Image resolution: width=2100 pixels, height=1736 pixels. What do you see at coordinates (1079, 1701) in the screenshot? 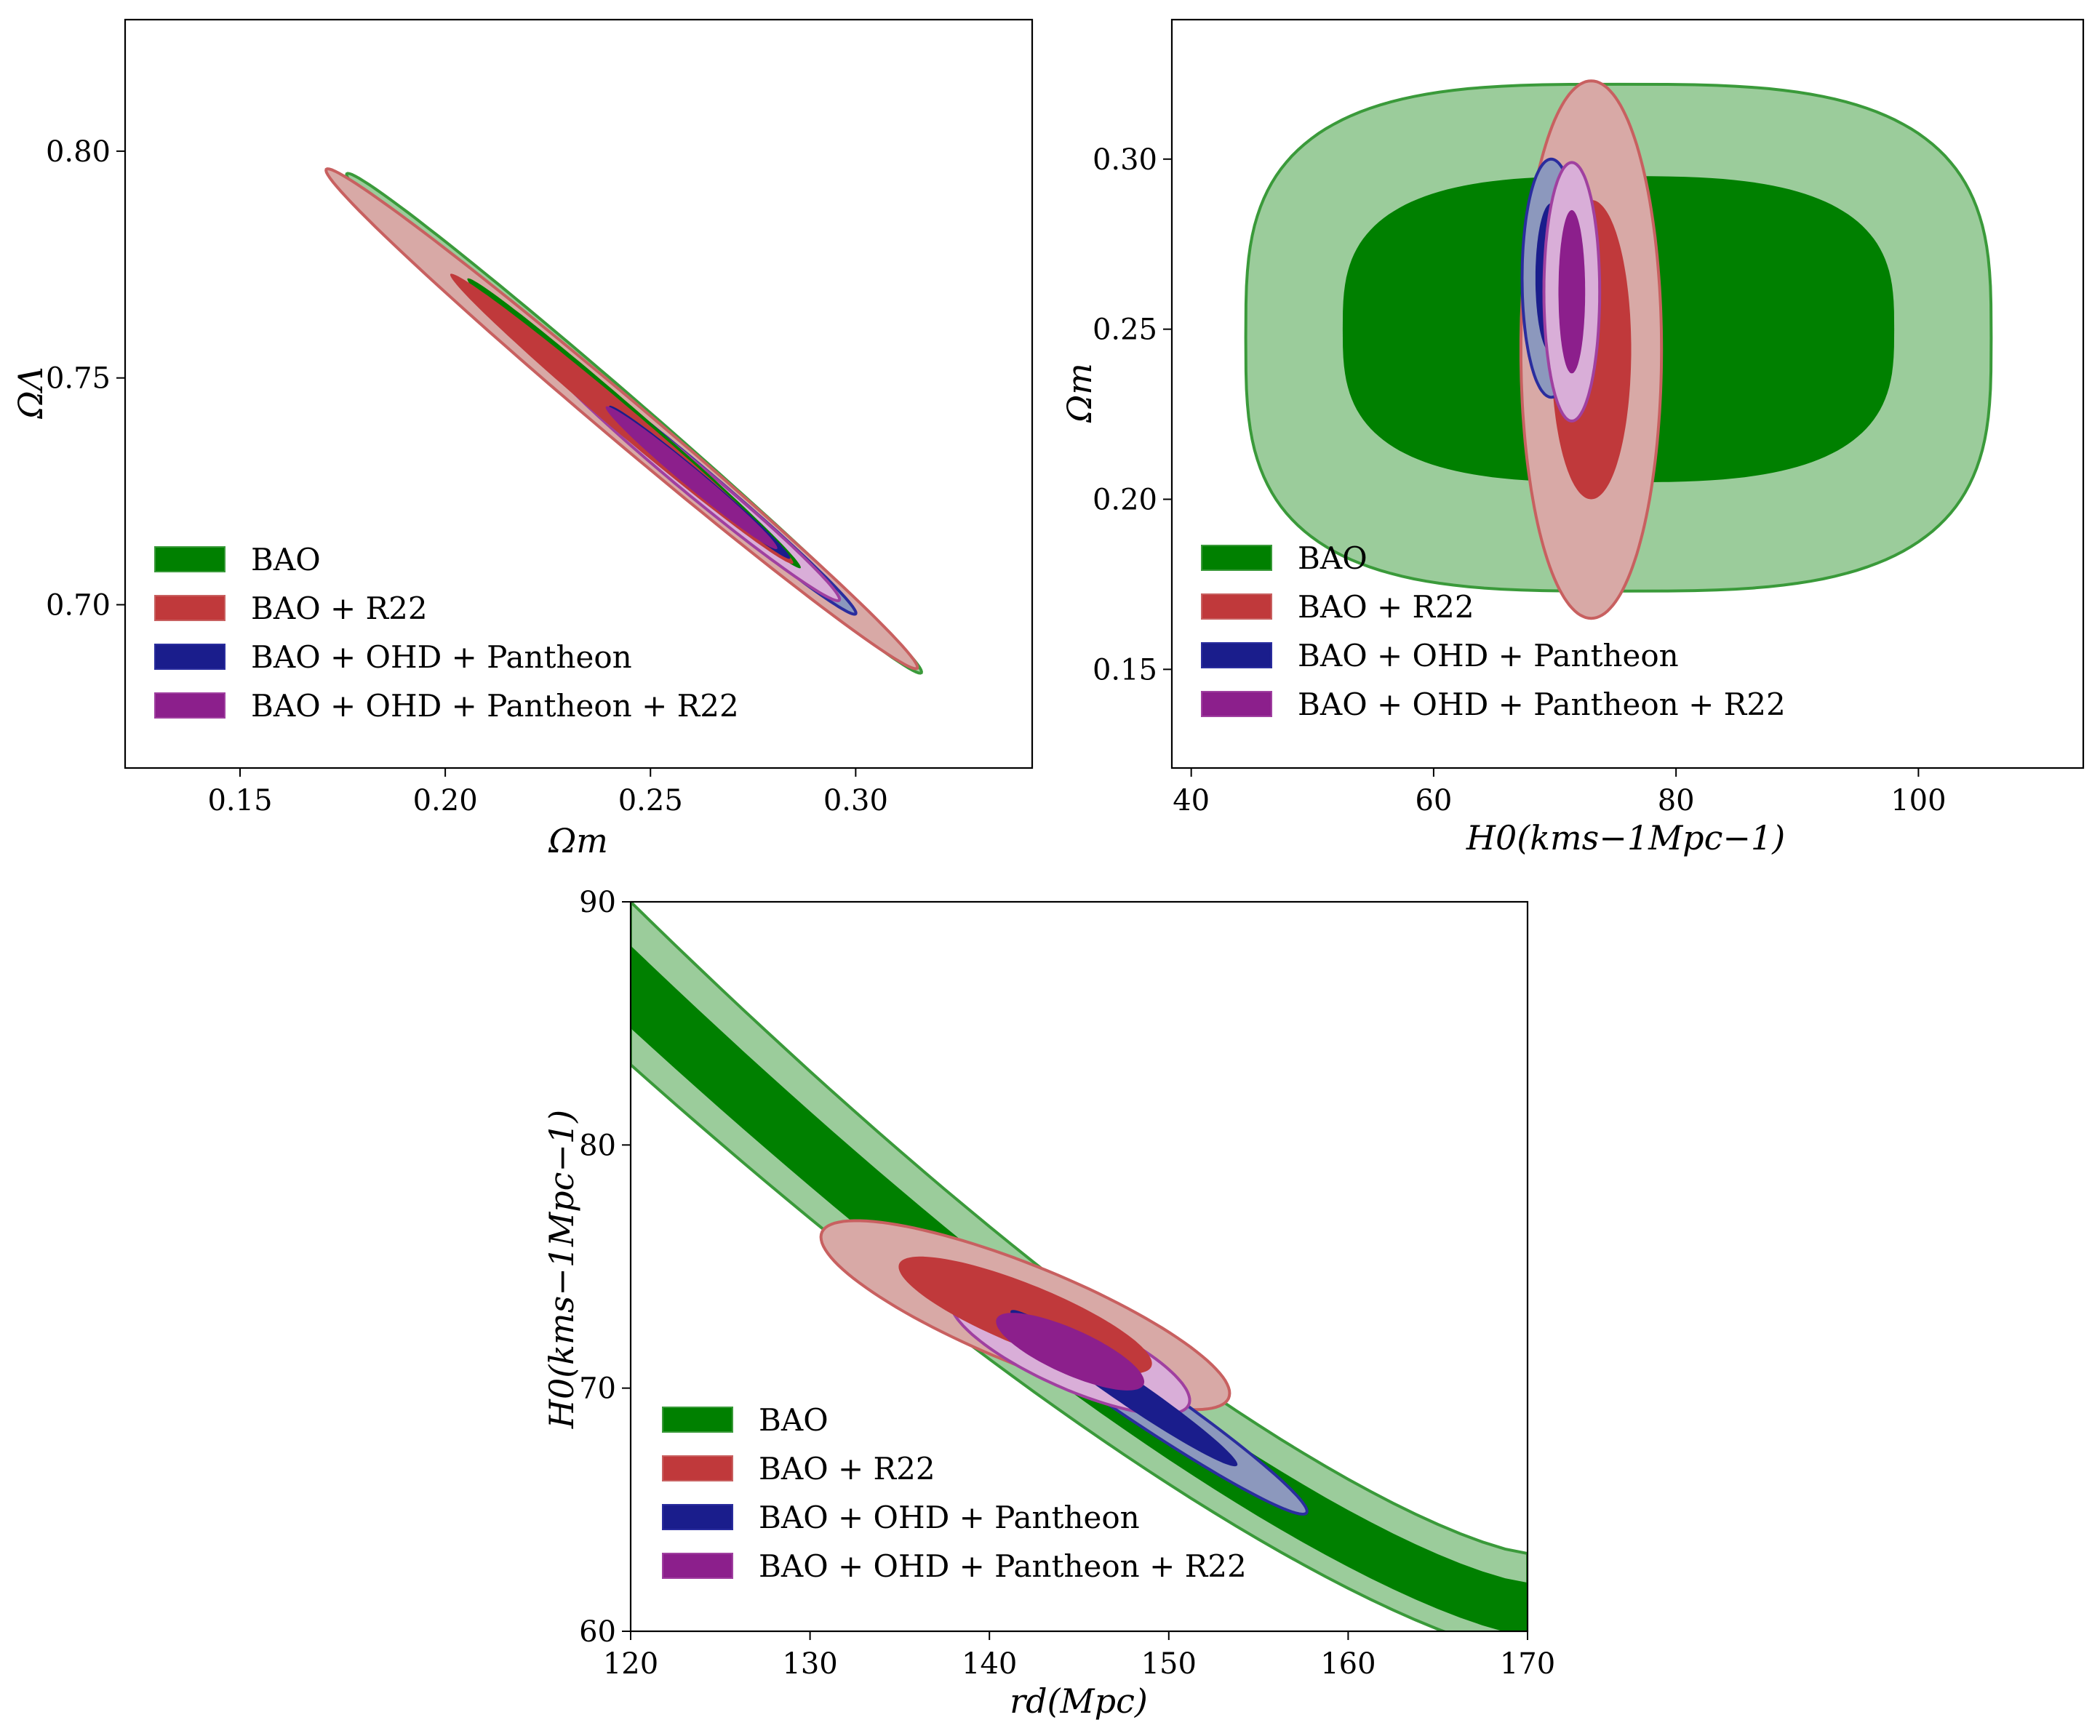
I see `panel-rd-h0-xlabel: rd(Mpc)` at bounding box center [1079, 1701].